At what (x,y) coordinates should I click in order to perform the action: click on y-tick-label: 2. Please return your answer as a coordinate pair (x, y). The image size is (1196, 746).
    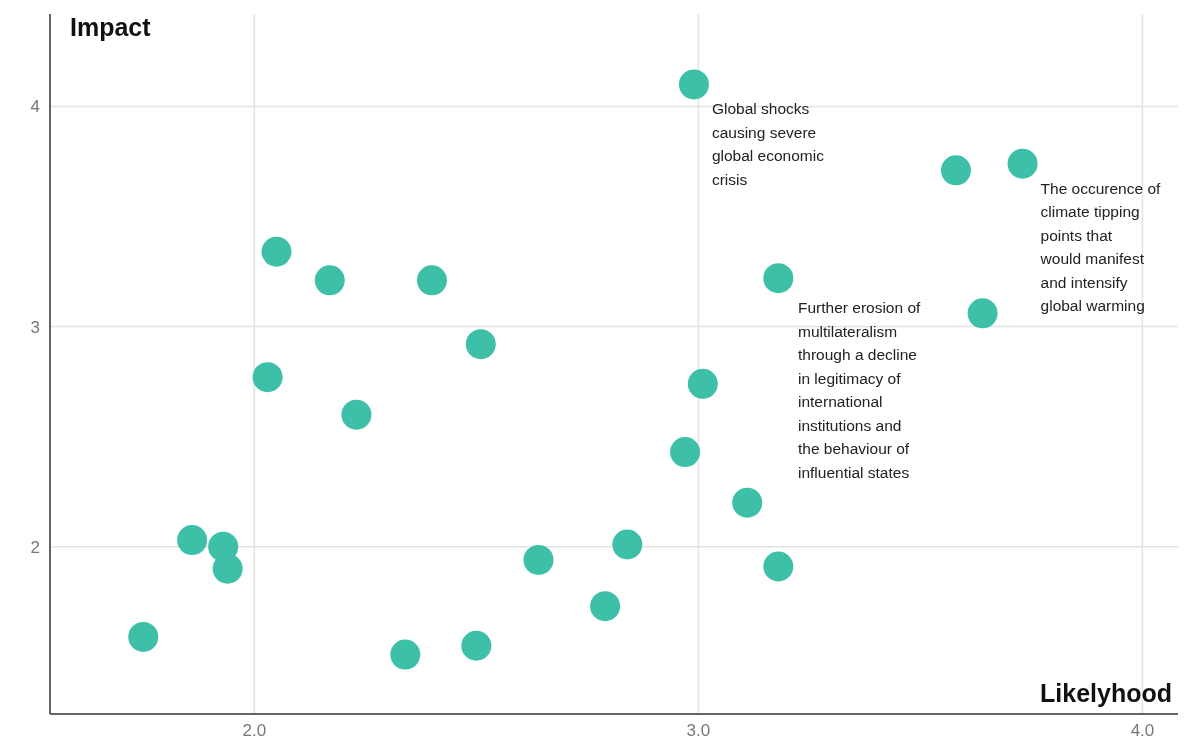
    Looking at the image, I should click on (35, 547).